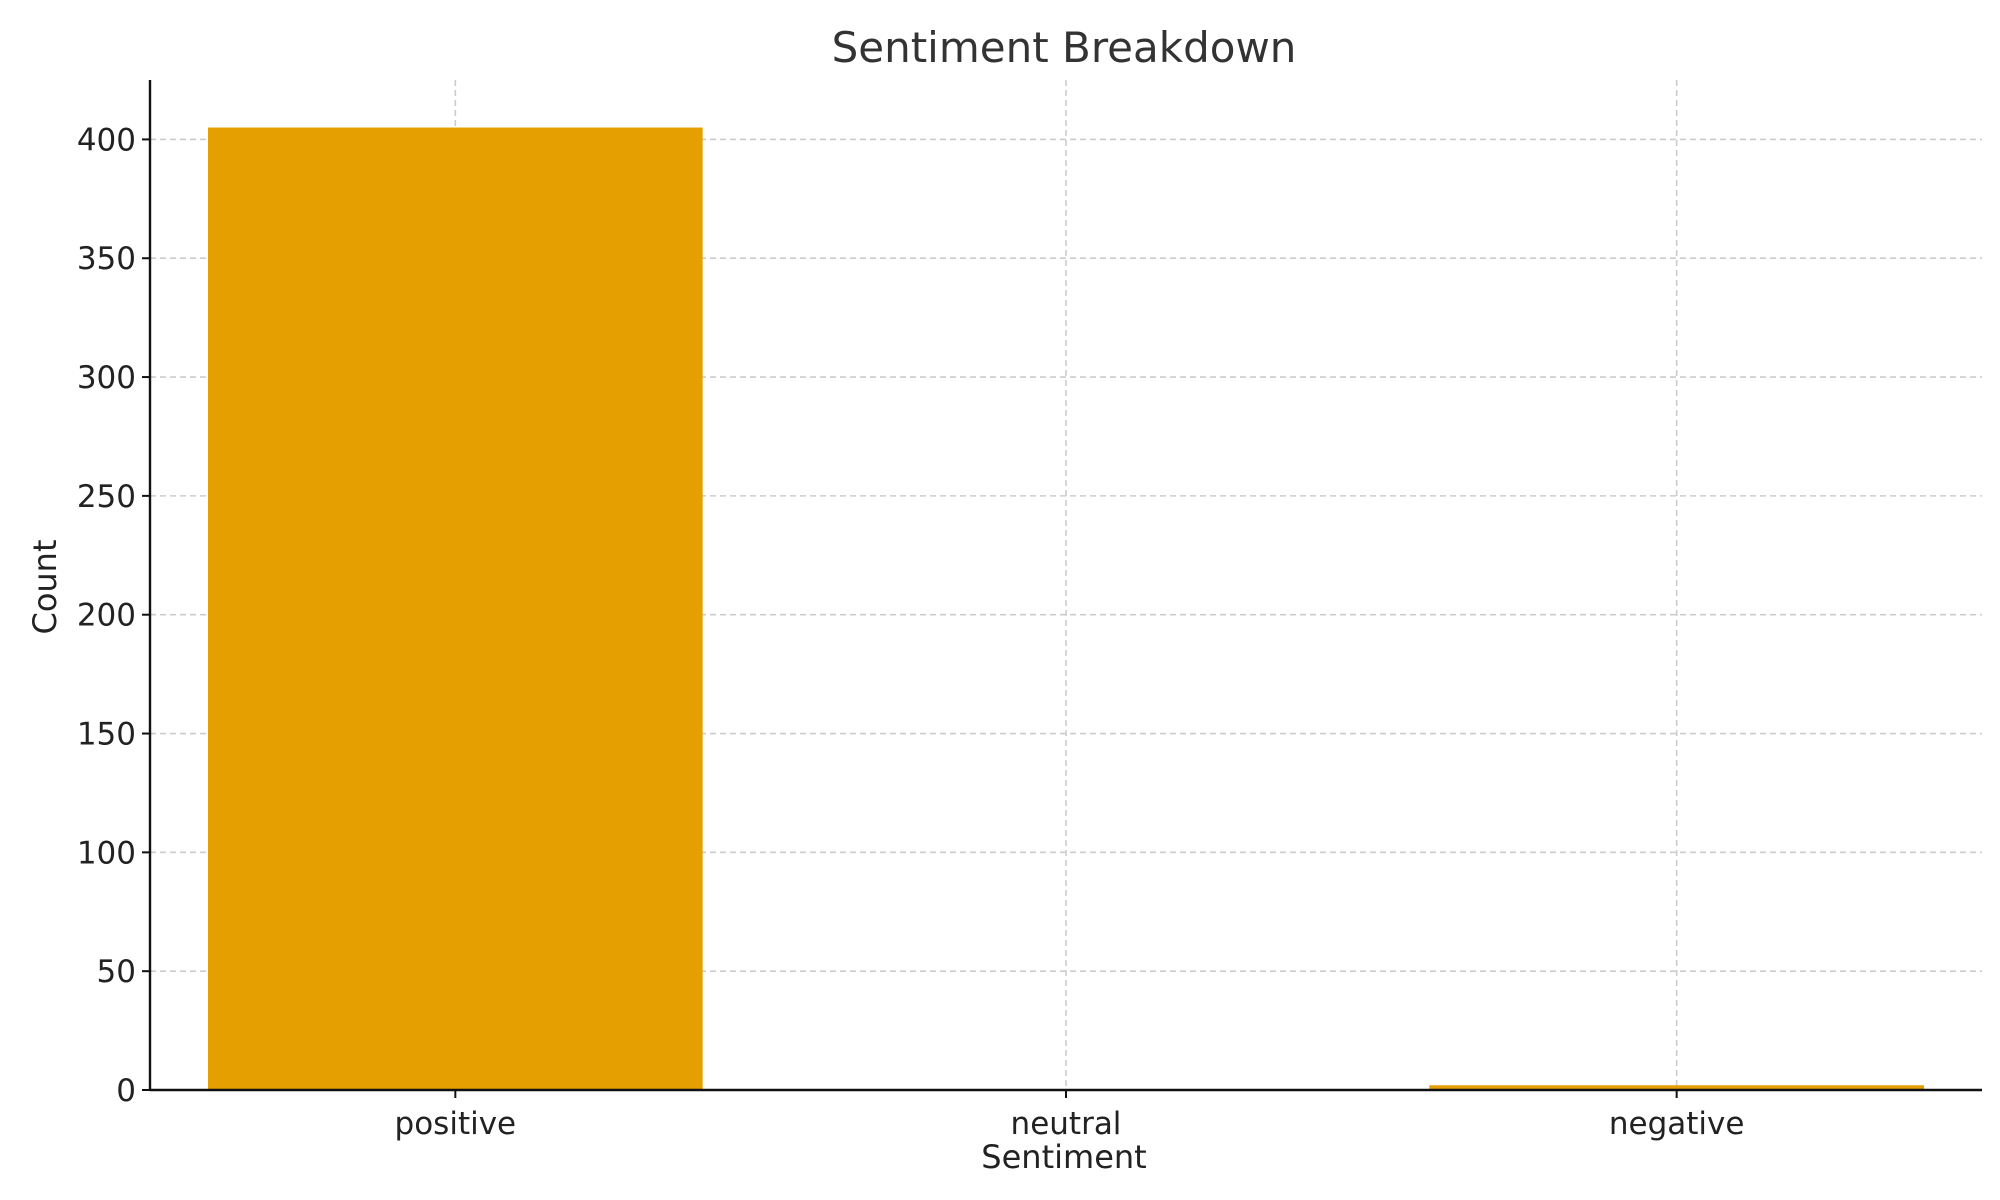 The image size is (2000, 1200). What do you see at coordinates (116, 972) in the screenshot?
I see `y-tick-label: 50` at bounding box center [116, 972].